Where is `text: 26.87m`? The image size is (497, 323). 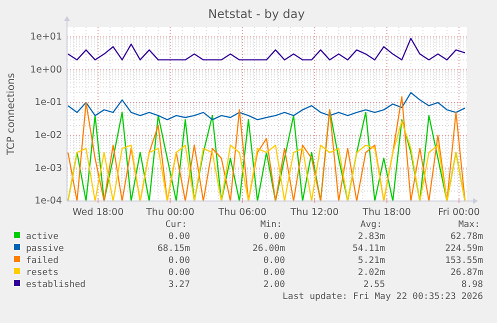
text: 26.87m is located at coordinates (466, 273).